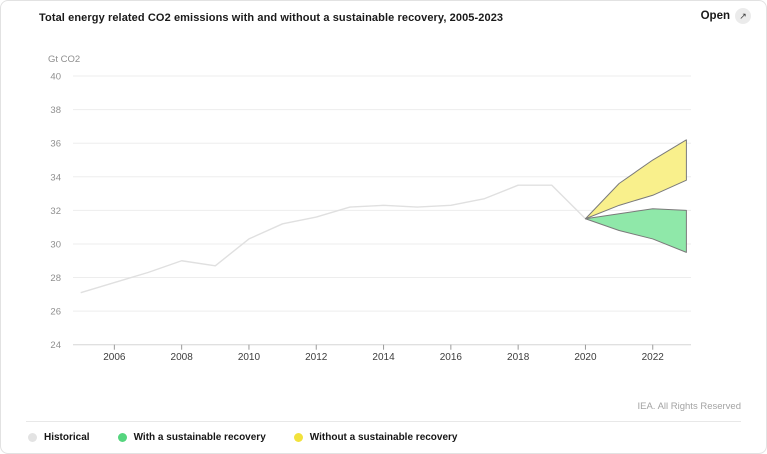 This screenshot has width=767, height=454. Describe the element at coordinates (67, 437) in the screenshot. I see `legend-label: Historical` at that location.